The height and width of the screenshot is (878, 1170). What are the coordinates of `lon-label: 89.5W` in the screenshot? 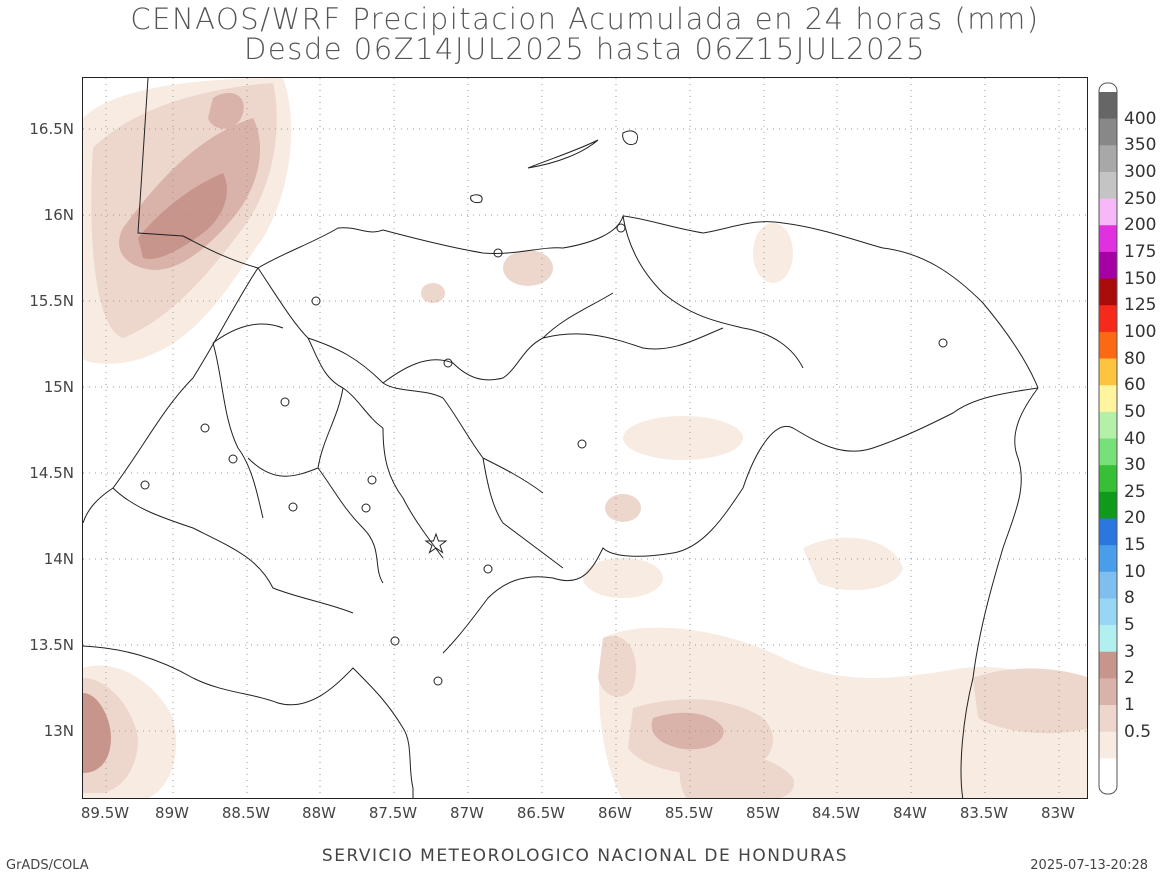 It's located at (105, 813).